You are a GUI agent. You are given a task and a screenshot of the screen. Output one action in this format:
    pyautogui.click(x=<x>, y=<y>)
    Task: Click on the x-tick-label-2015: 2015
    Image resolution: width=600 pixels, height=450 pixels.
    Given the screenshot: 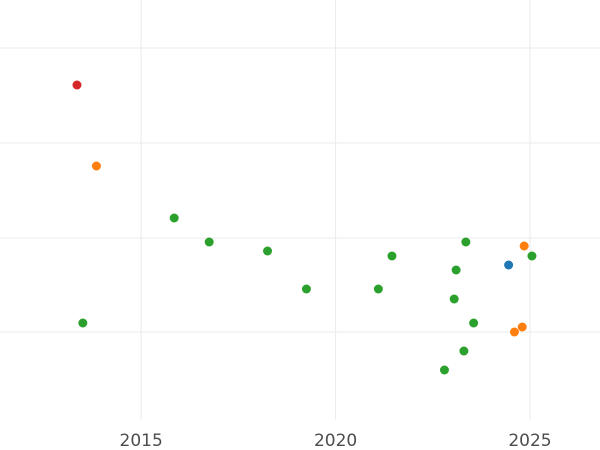 What is the action you would take?
    pyautogui.click(x=141, y=440)
    